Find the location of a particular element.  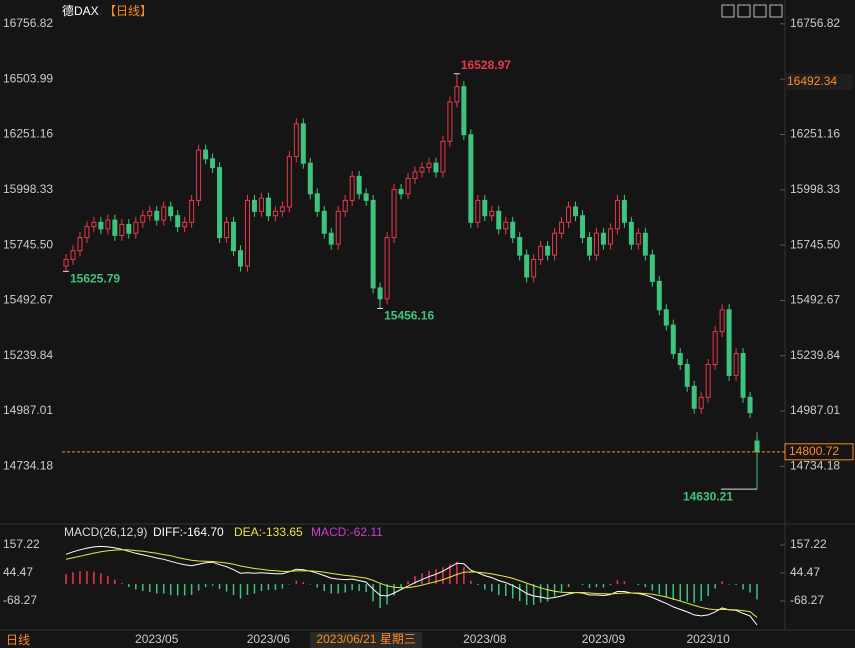

period-label: 【日线】 is located at coordinates (128, 11).